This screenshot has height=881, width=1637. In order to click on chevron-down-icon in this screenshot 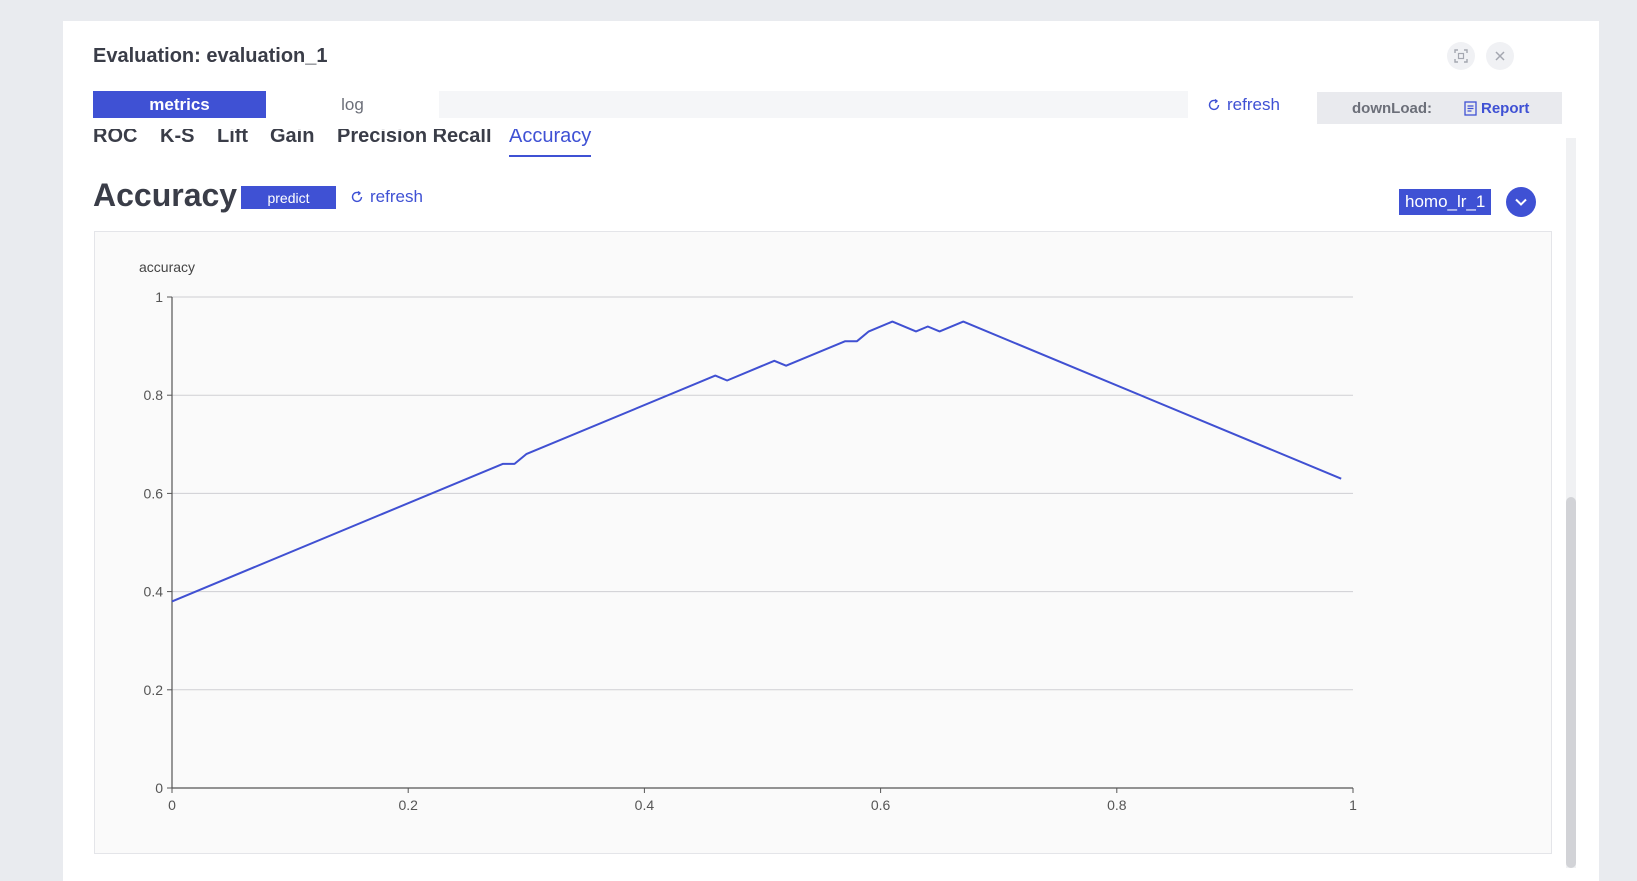, I will do `click(1521, 202)`.